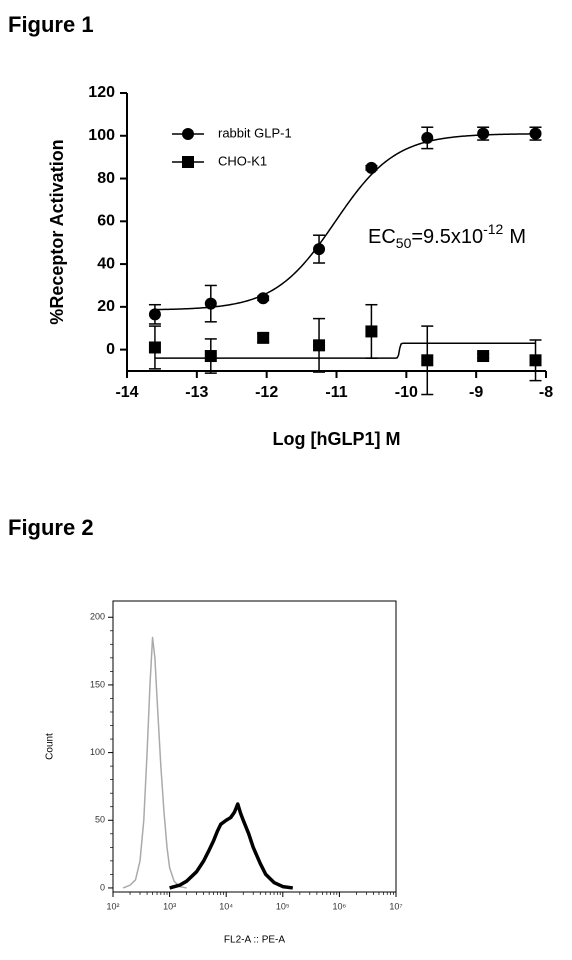 The image size is (572, 960). What do you see at coordinates (406, 392) in the screenshot?
I see `x-tick-label: -10` at bounding box center [406, 392].